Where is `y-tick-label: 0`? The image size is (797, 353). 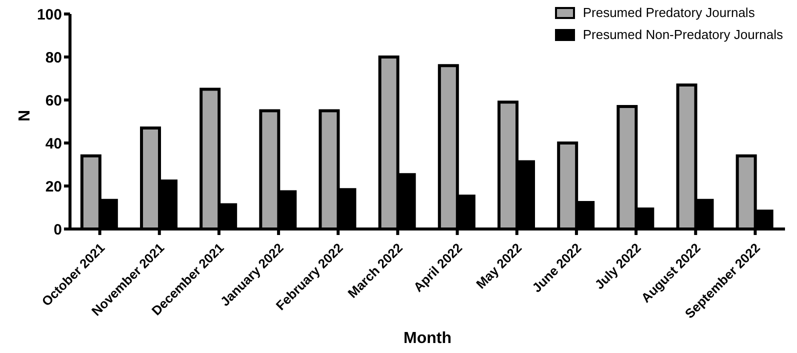
y-tick-label: 0 is located at coordinates (58, 229).